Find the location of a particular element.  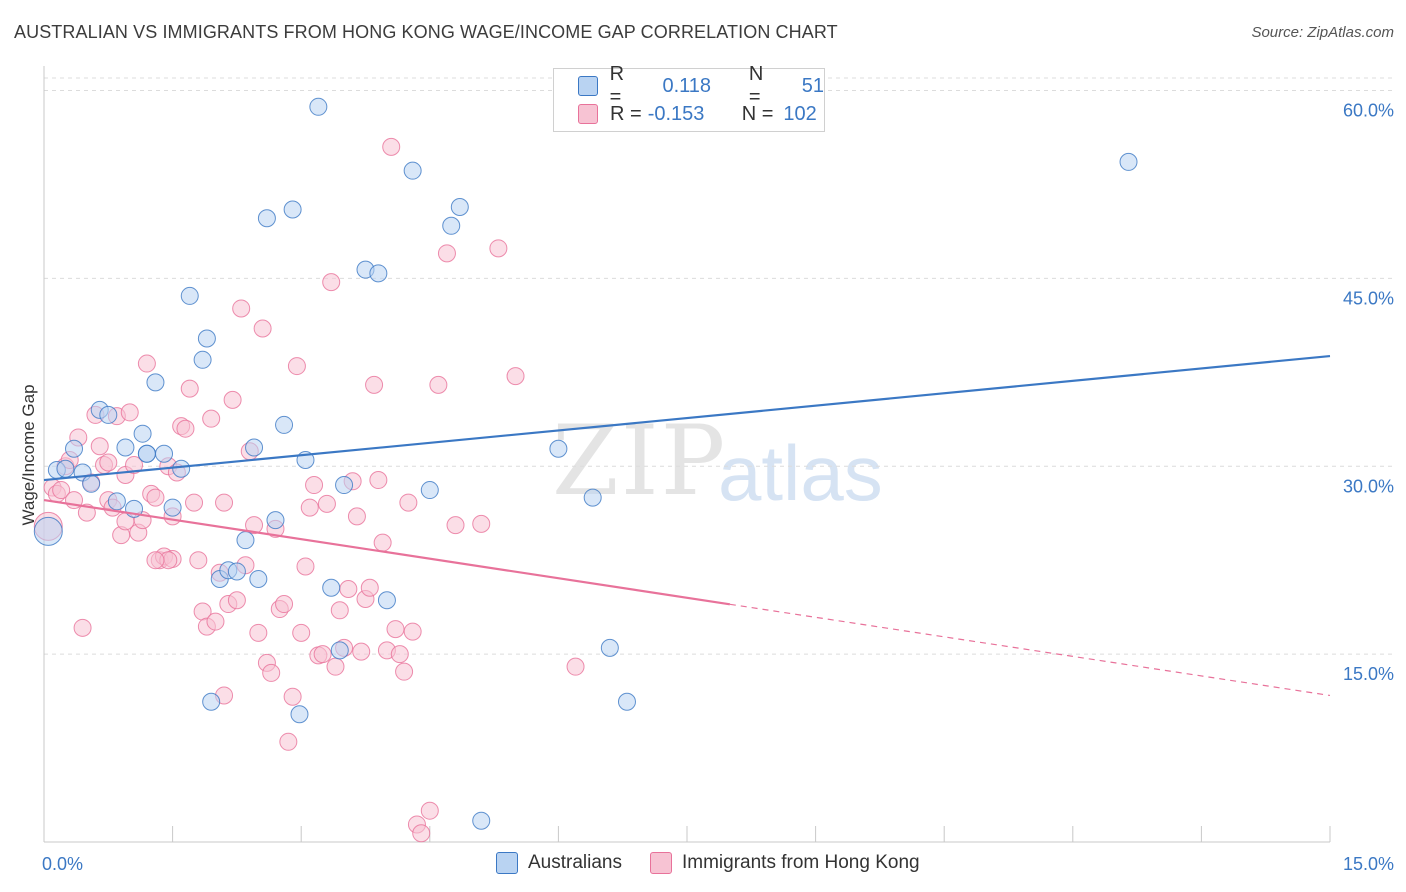

legend-r-value: -0.153 is located at coordinates (676, 113).